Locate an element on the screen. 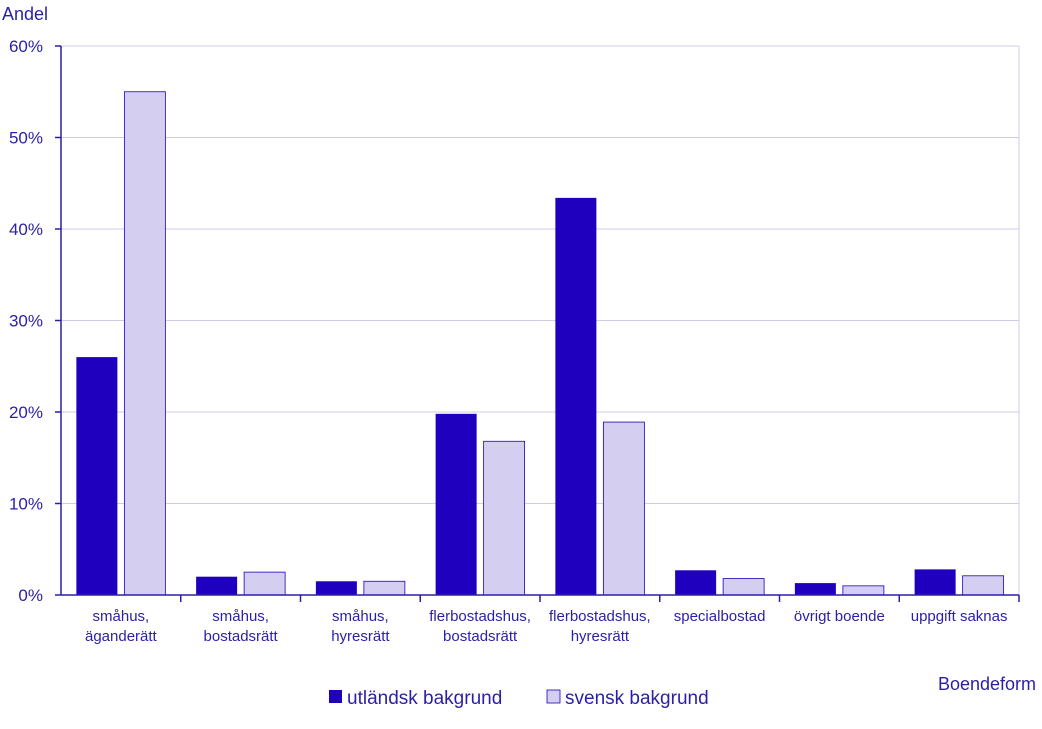  legend-label: svensk bakgrund is located at coordinates (637, 698).